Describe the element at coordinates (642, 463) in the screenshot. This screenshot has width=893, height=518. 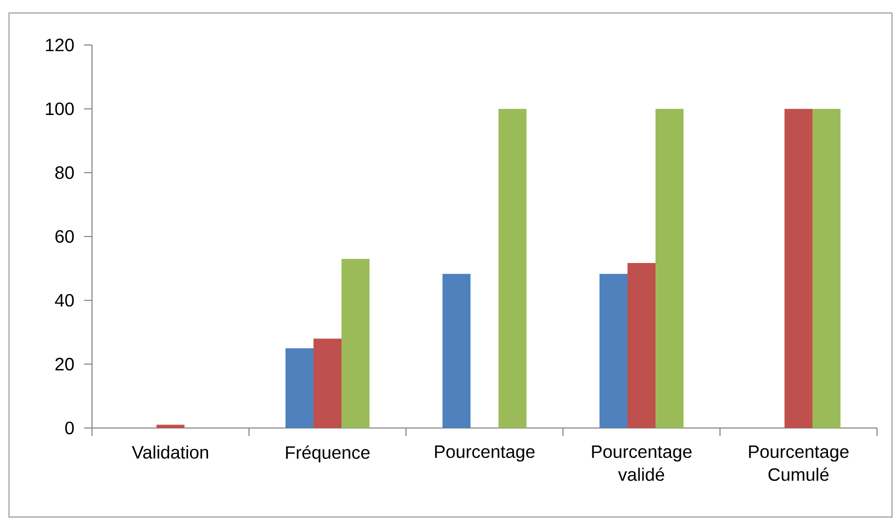
I see `x-tick-label: Pourcentage validé` at that location.